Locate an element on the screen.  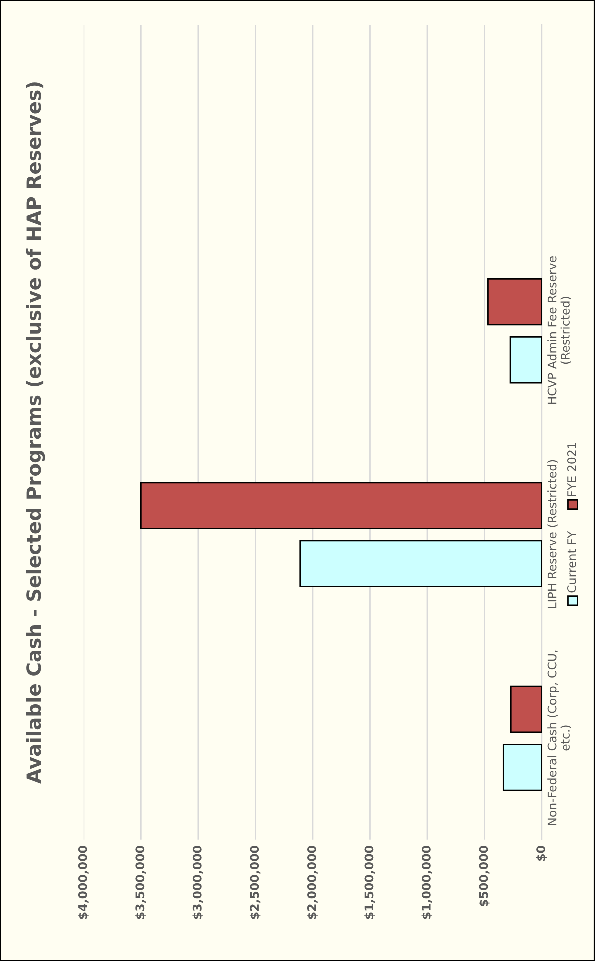
text: Available Cash - Selected Programs (exclusive of HAP Reserves) is located at coordinates (36, 433).